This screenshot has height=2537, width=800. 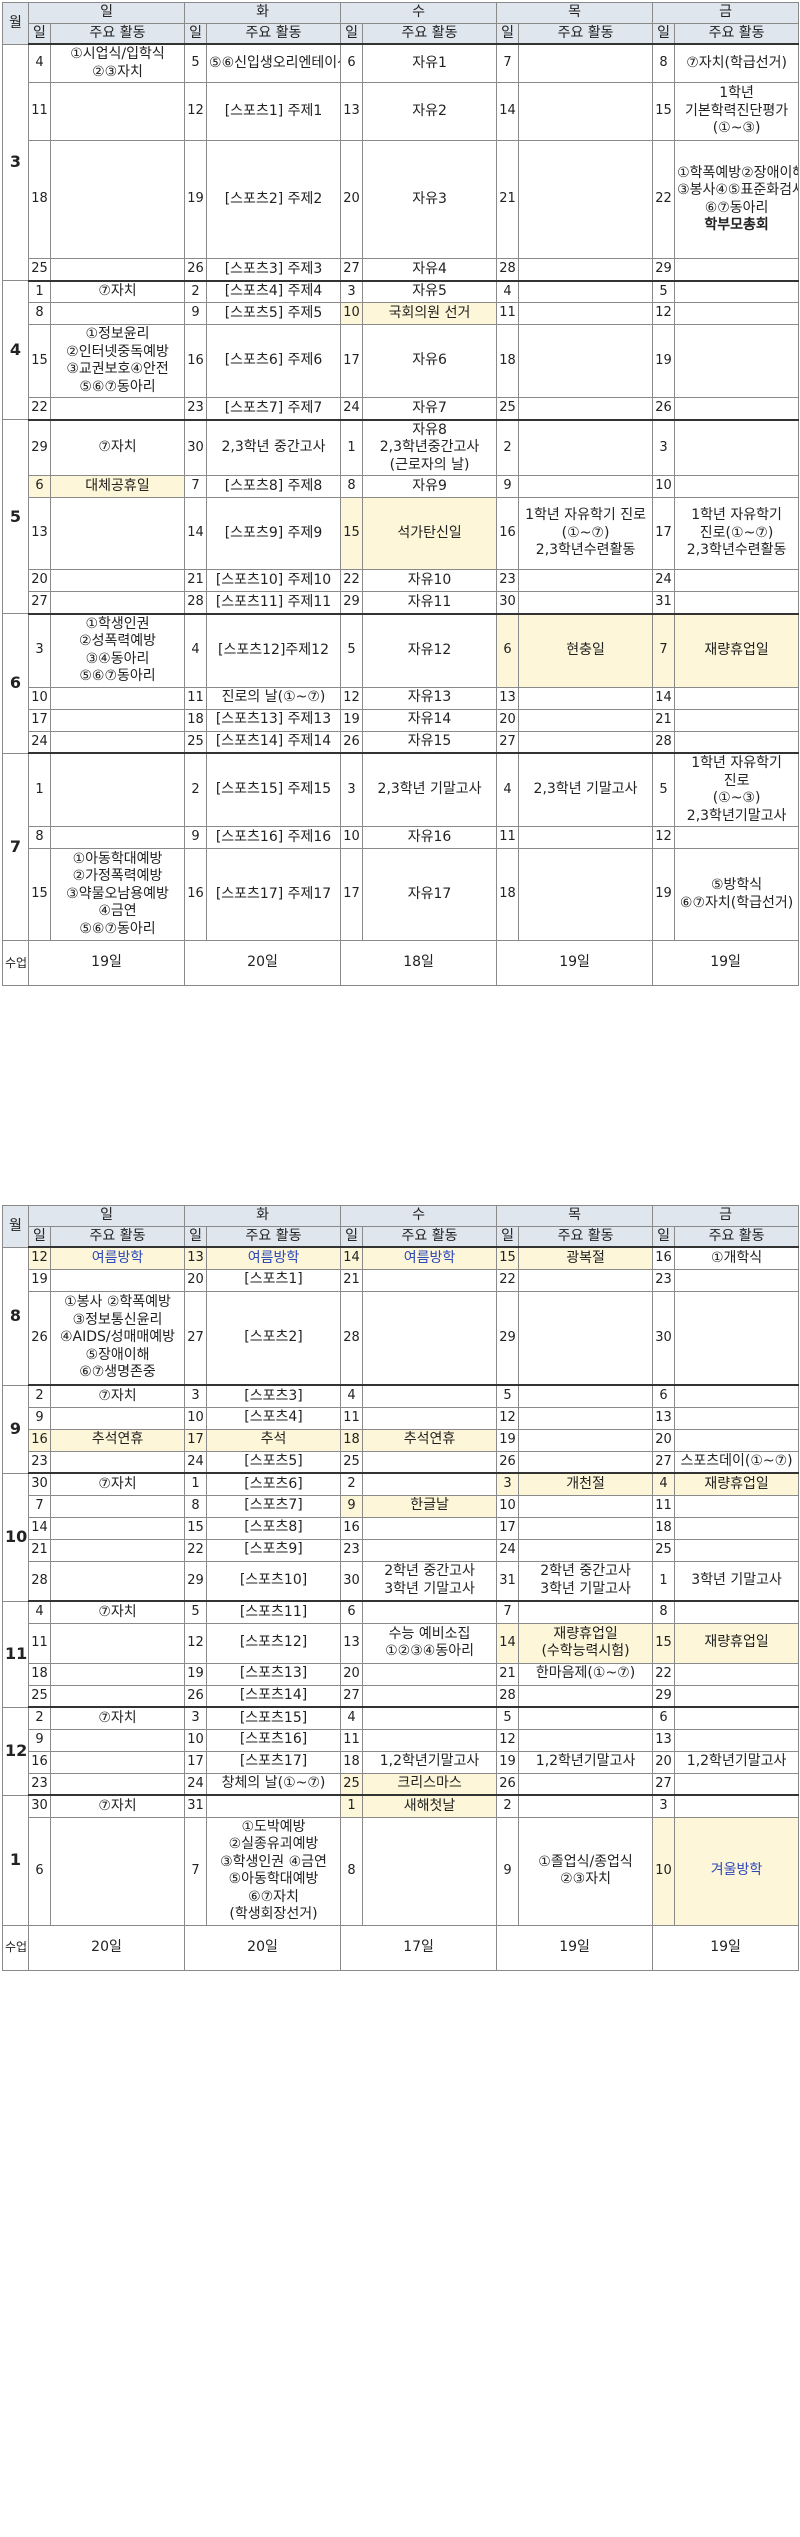 I want to click on activity-cell: [스포츠13] 주제13, so click(x=274, y=720).